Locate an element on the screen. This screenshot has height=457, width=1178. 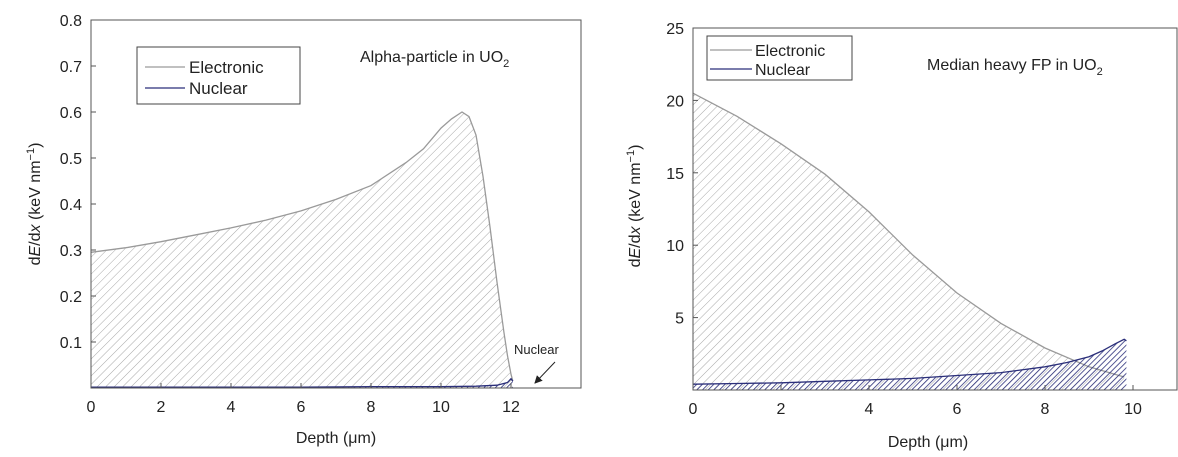
chart1-ytick-label: 0.7 is located at coordinates (71, 67).